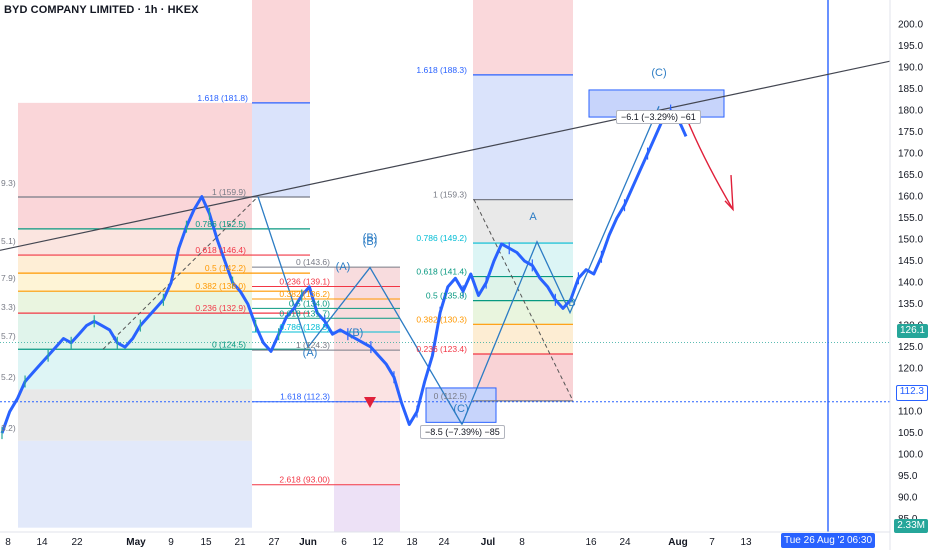 The image size is (932, 550). What do you see at coordinates (171, 542) in the screenshot?
I see `time-tick: 9` at bounding box center [171, 542].